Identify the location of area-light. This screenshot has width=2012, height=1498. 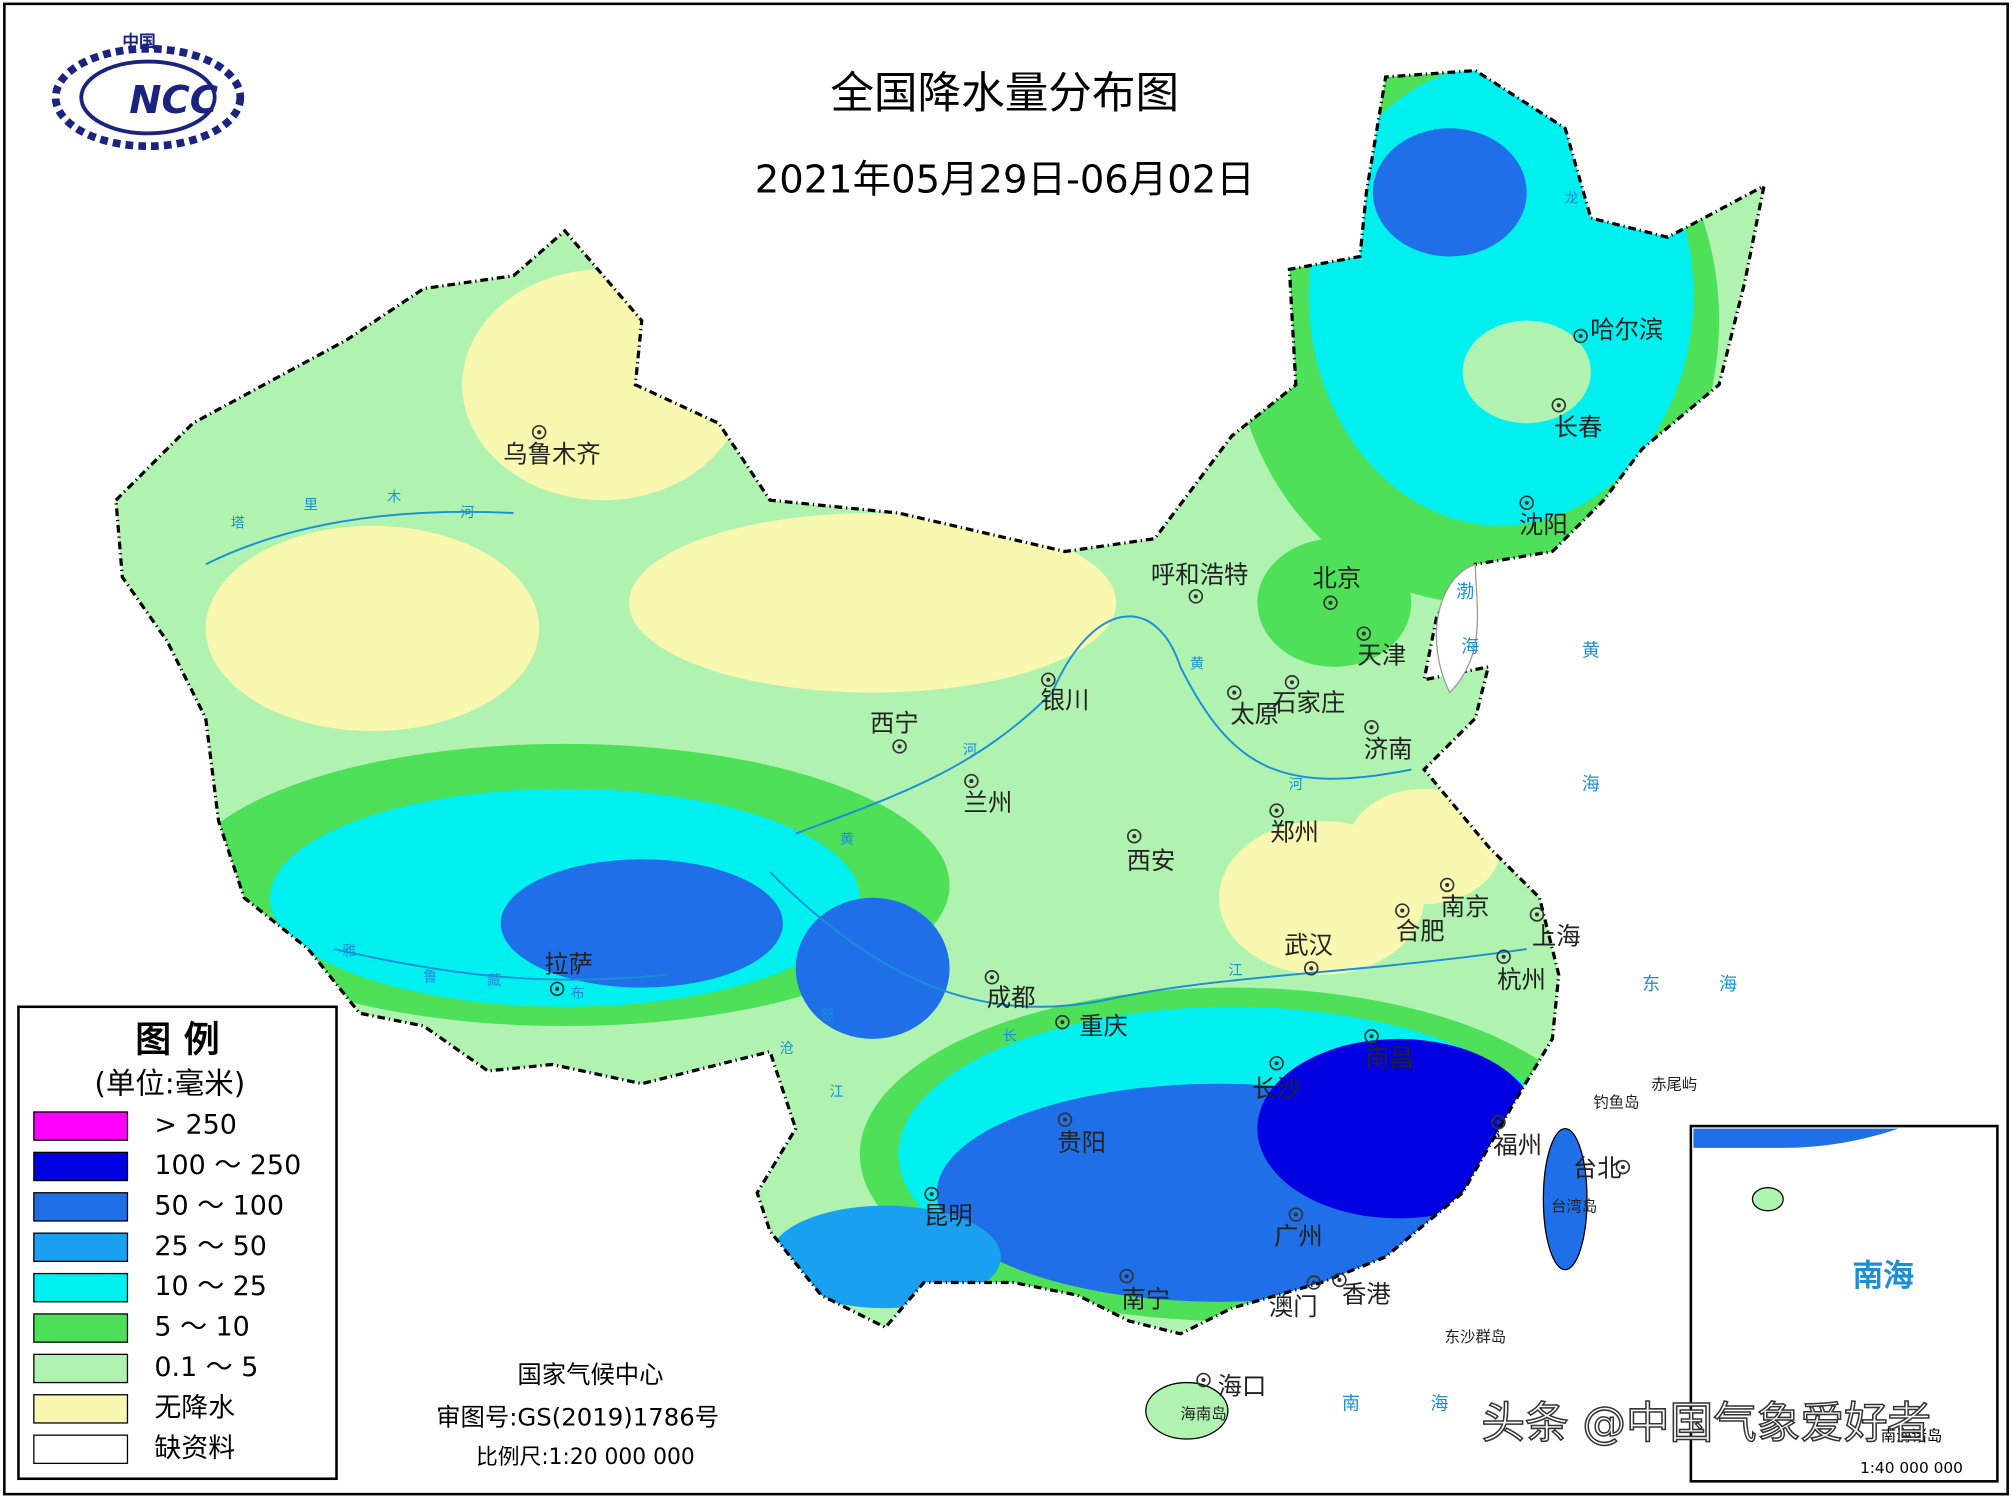
(1526, 372).